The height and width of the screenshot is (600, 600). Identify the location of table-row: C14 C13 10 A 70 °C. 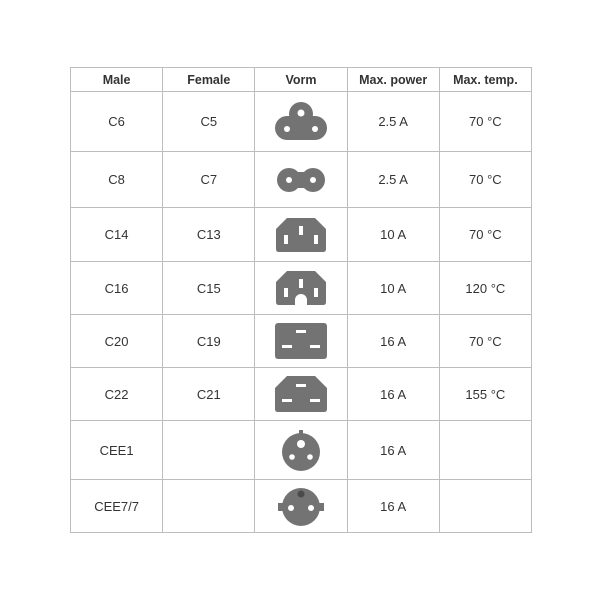
(301, 234).